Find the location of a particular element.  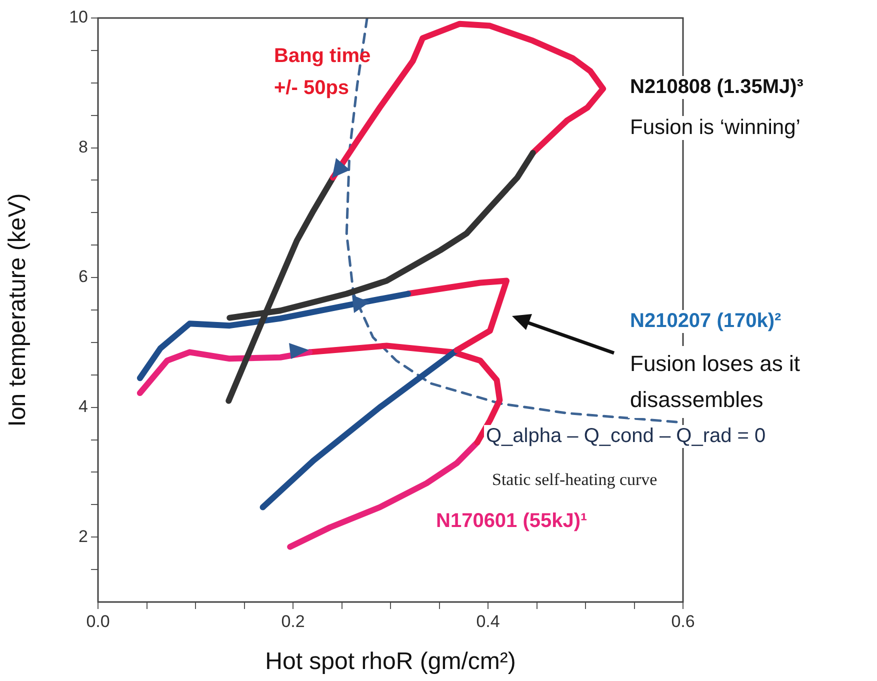

annotation: N210808 (1.35MJ)³ is located at coordinates (717, 87).